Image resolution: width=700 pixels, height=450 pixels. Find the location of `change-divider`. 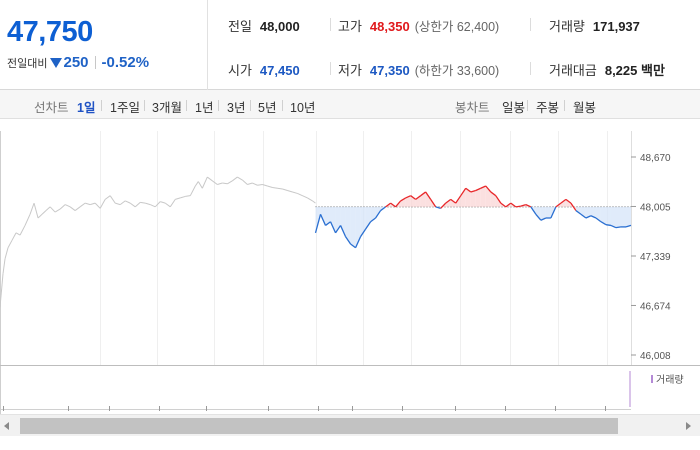

change-divider is located at coordinates (95, 62).